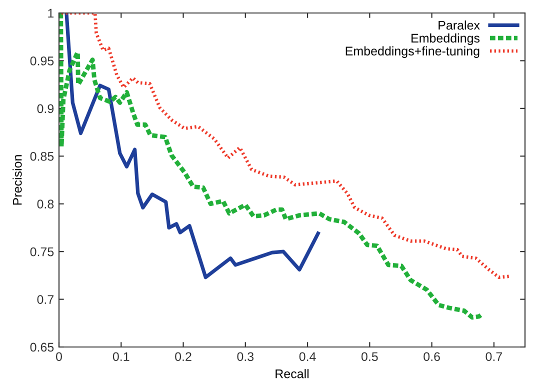 This screenshot has height=382, width=545. Describe the element at coordinates (432, 357) in the screenshot. I see `x-tick-label: 0.6` at that location.